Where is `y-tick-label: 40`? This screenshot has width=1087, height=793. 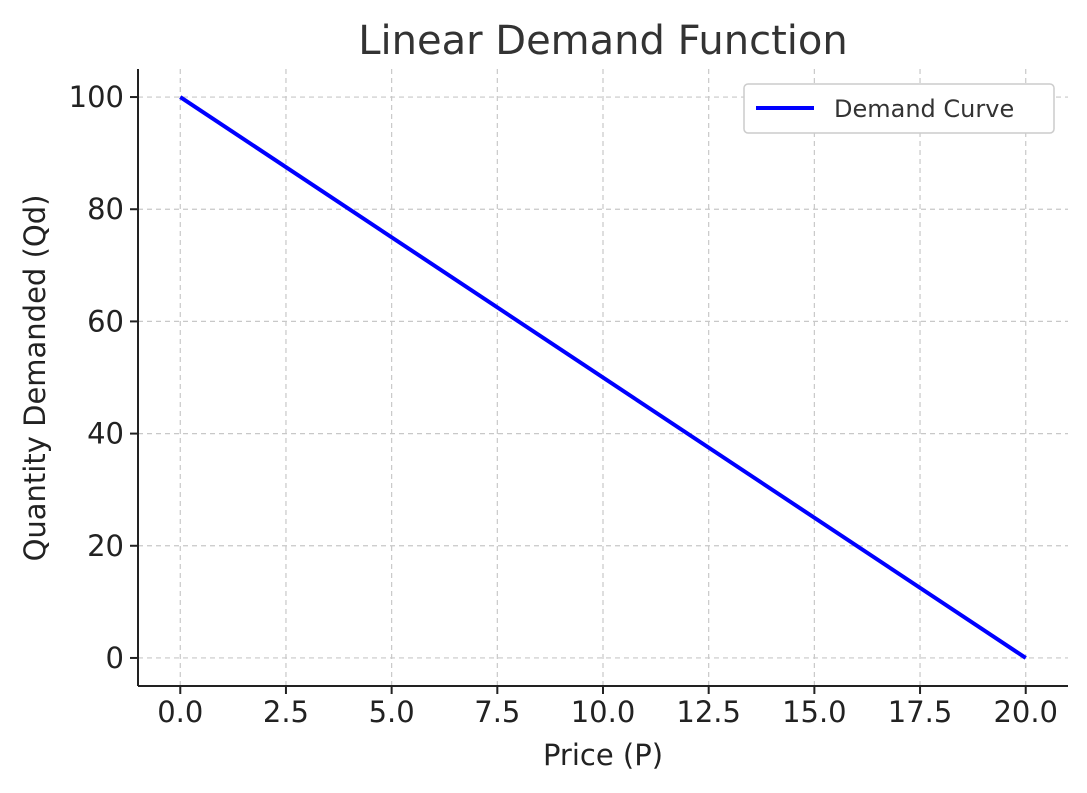
y-tick-label: 40 is located at coordinates (105, 434).